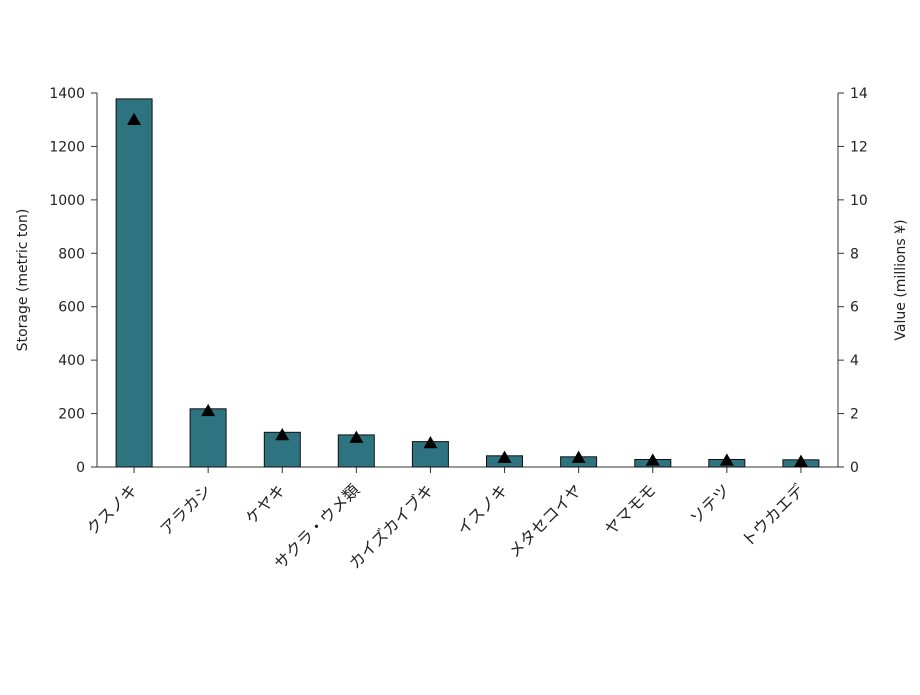 The image size is (920, 695). What do you see at coordinates (854, 254) in the screenshot?
I see `right-tick-label-4: 8` at bounding box center [854, 254].